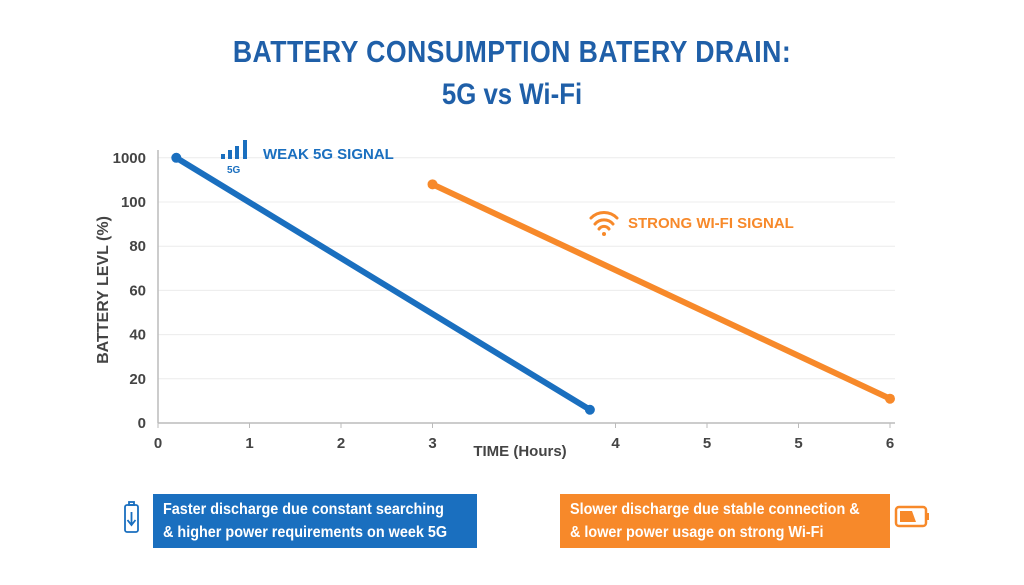 The image size is (1024, 585). What do you see at coordinates (328, 154) in the screenshot?
I see `legend-5g: WEAK 5G SIGNAL` at bounding box center [328, 154].